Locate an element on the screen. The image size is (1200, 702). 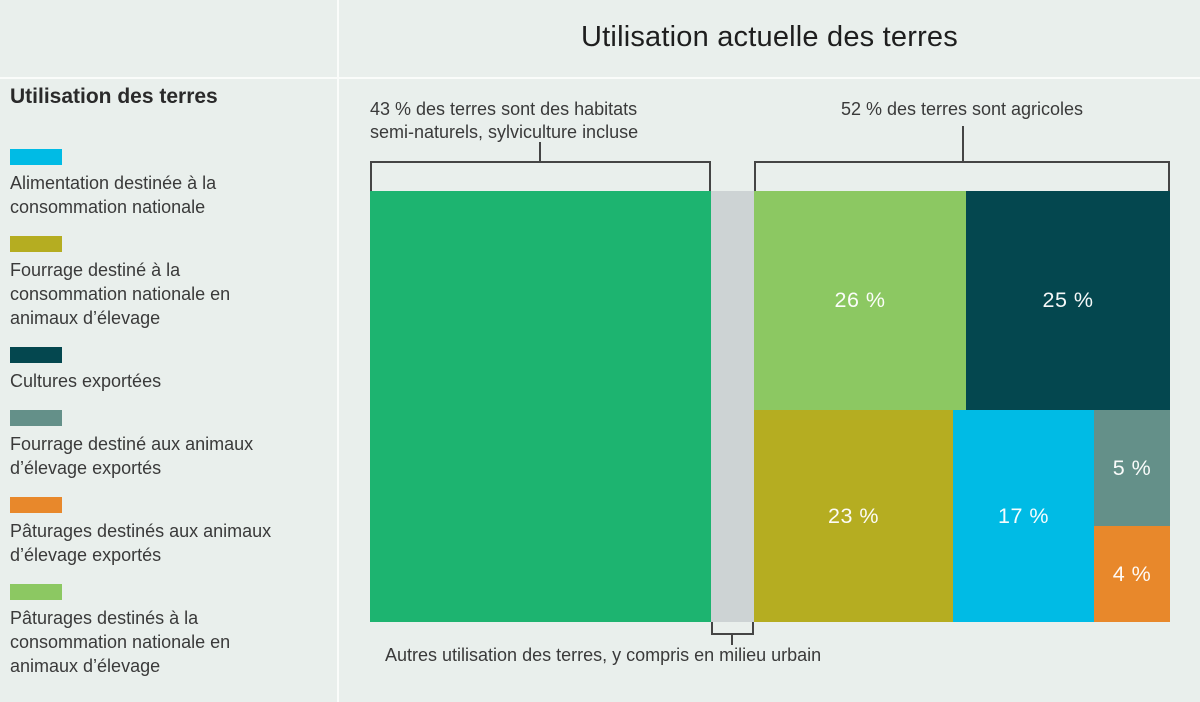
block-autres-urbain is located at coordinates (732, 406).